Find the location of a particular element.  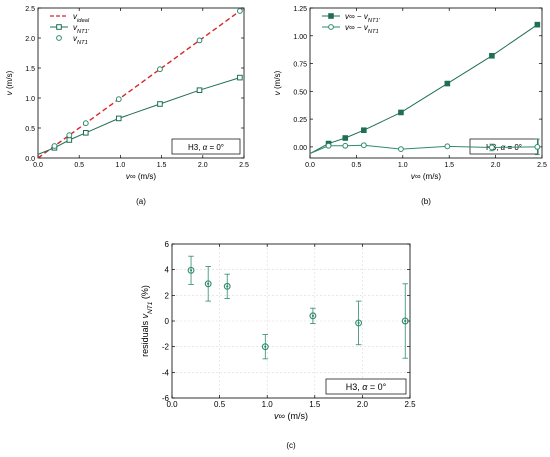

series-line-diff-vnt1-prime is located at coordinates (423, 89).